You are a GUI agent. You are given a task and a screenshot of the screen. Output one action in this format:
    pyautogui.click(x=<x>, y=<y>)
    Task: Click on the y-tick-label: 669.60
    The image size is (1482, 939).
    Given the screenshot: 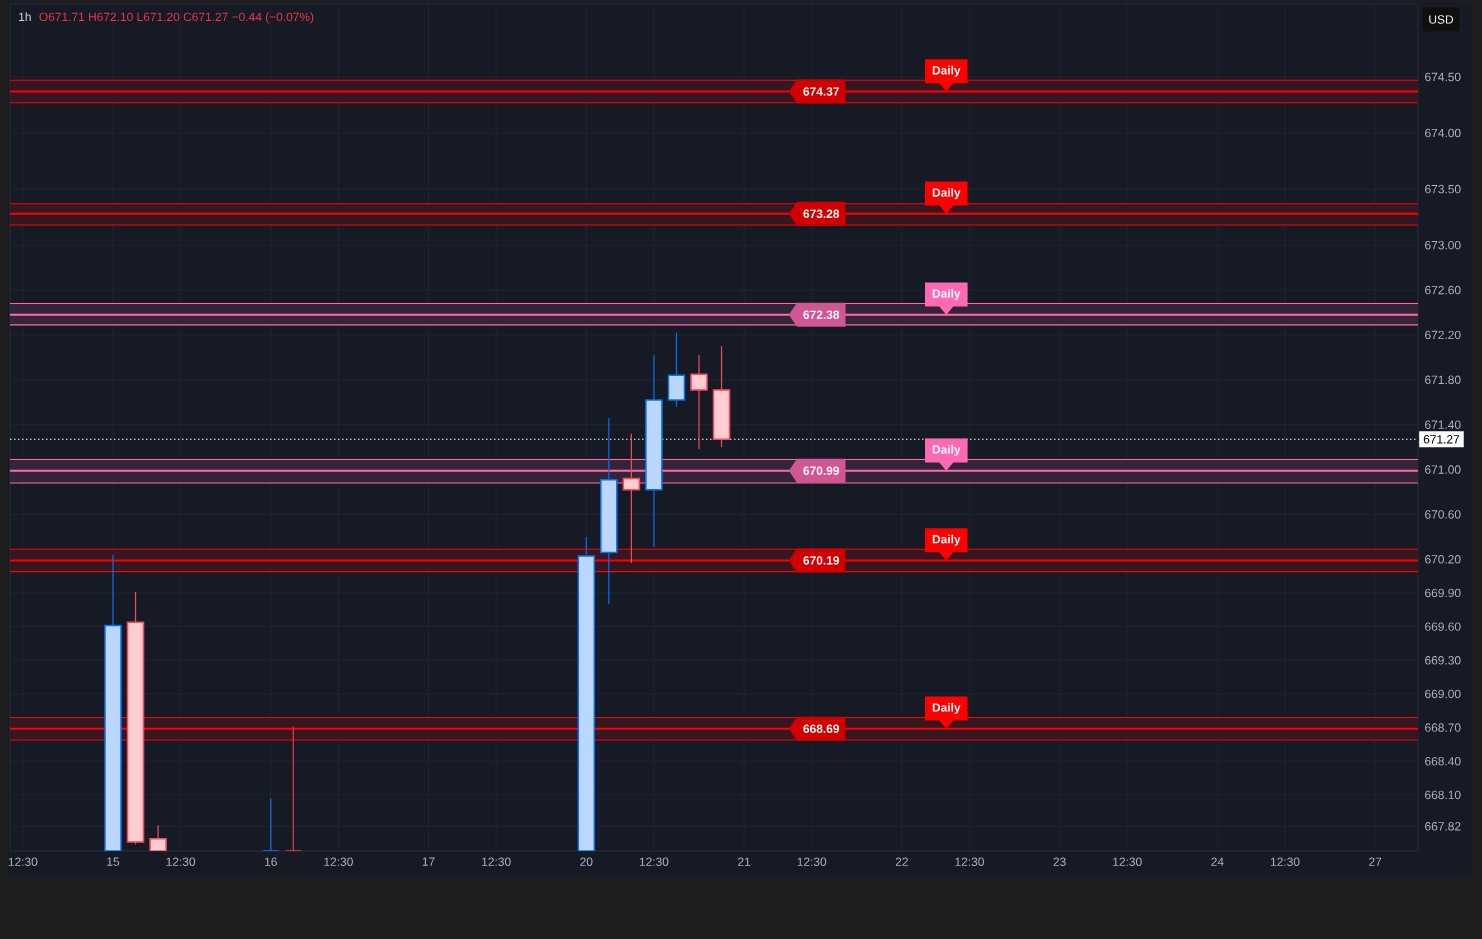 What is the action you would take?
    pyautogui.click(x=1443, y=626)
    